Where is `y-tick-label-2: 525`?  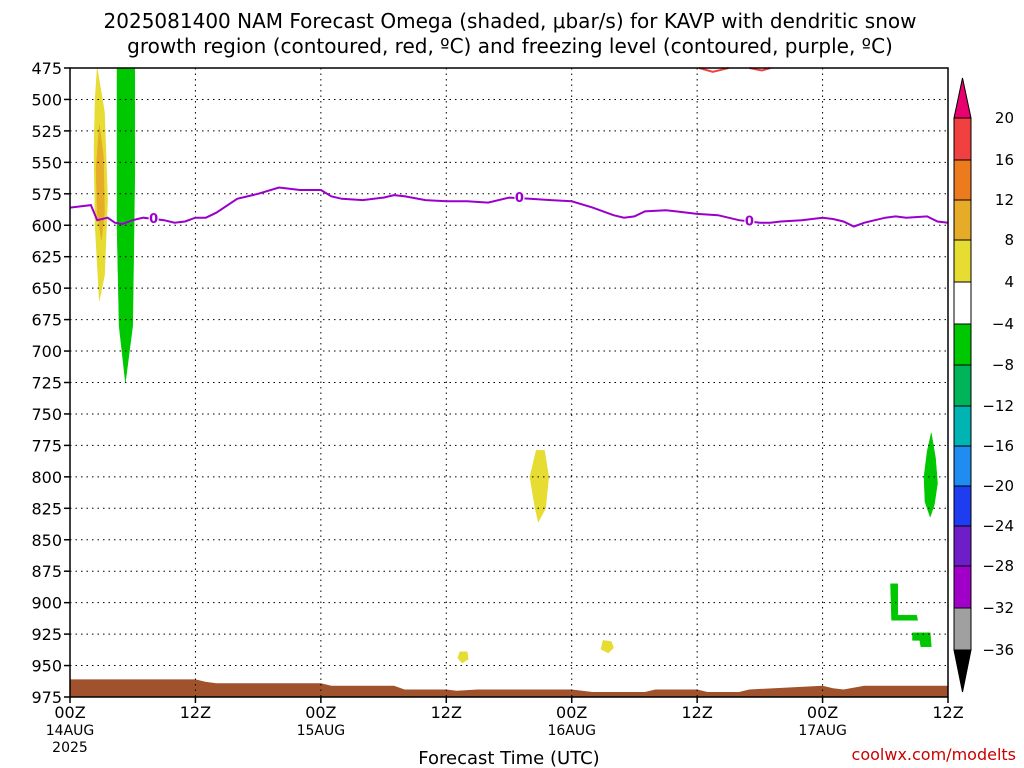
y-tick-label-2: 525 is located at coordinates (46, 131).